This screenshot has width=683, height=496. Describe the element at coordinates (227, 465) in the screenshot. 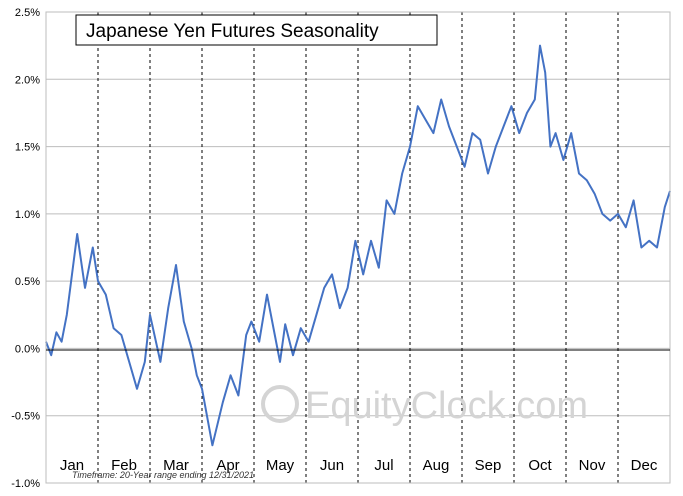

I see `x-tick-label: Apr` at that location.